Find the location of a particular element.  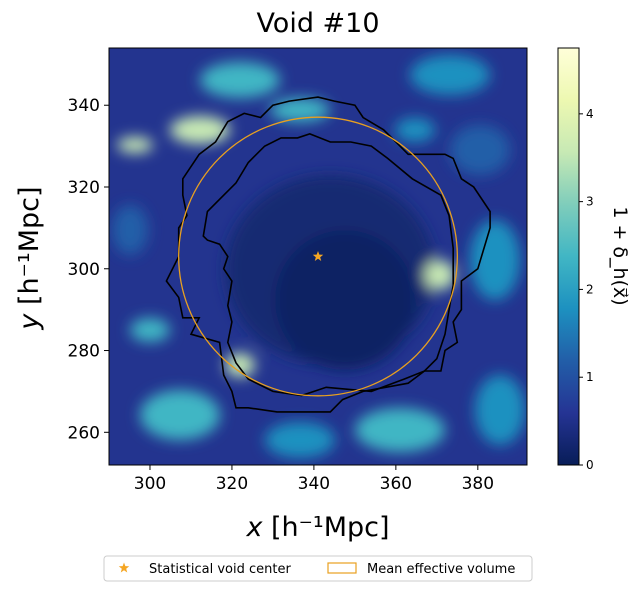

x-axis-label: x [h⁻¹Mpc] is located at coordinates (317, 527).